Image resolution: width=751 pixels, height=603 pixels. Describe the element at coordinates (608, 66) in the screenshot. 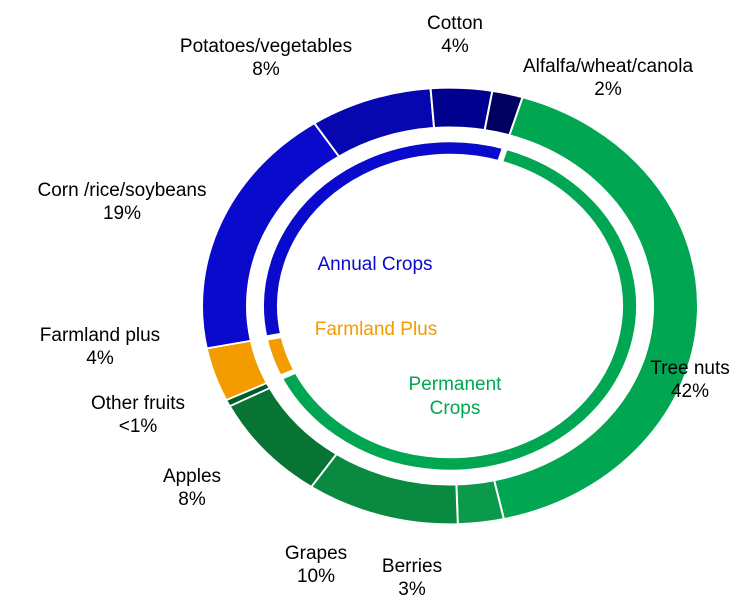

I see `category-label: Alfalfa/wheat/canola` at that location.